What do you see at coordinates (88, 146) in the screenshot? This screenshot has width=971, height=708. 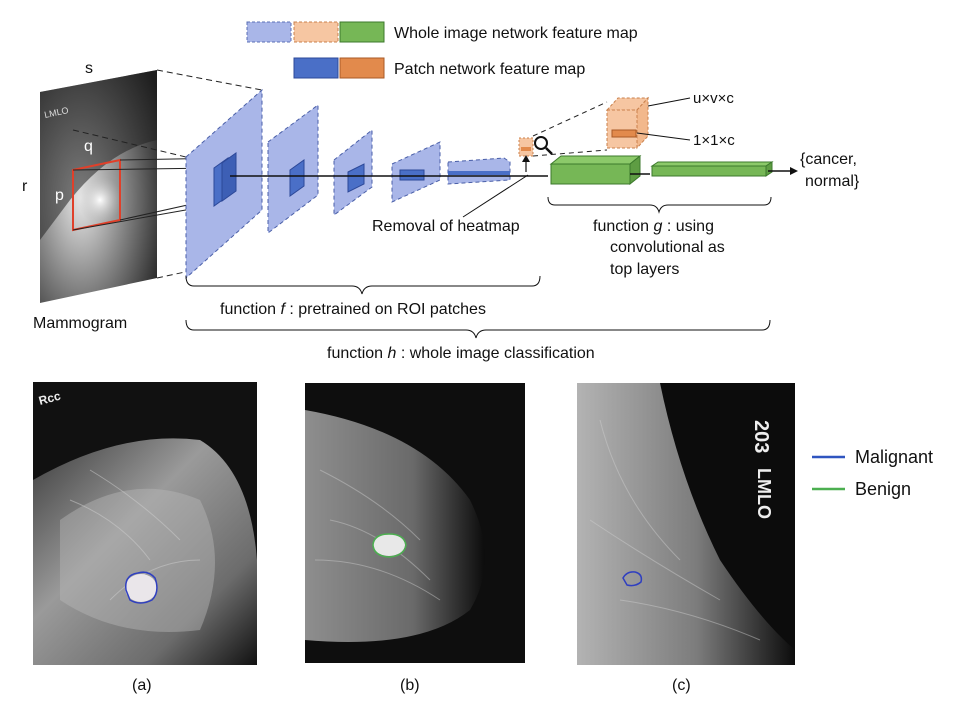 I see `dim-q: q` at bounding box center [88, 146].